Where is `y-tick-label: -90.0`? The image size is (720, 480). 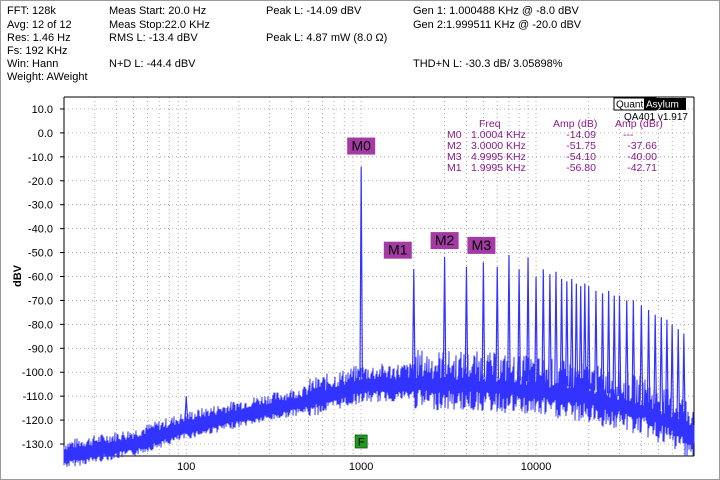 y-tick-label: -90.0 is located at coordinates (40, 349).